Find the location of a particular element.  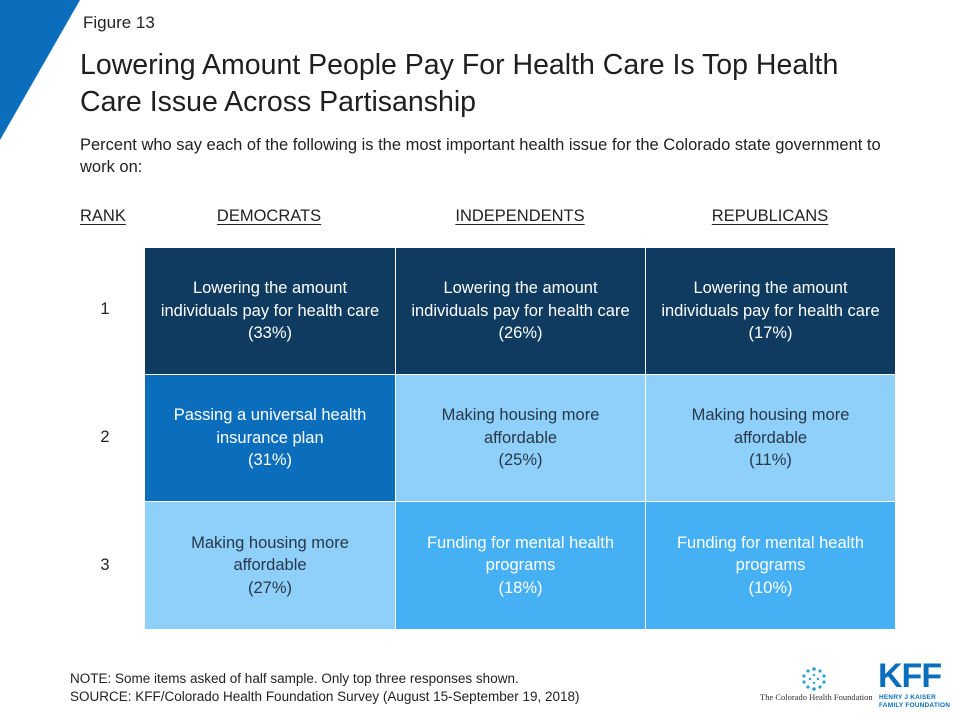

cell-independents-rank-2: Making housing more affordable (25%) is located at coordinates (521, 438).